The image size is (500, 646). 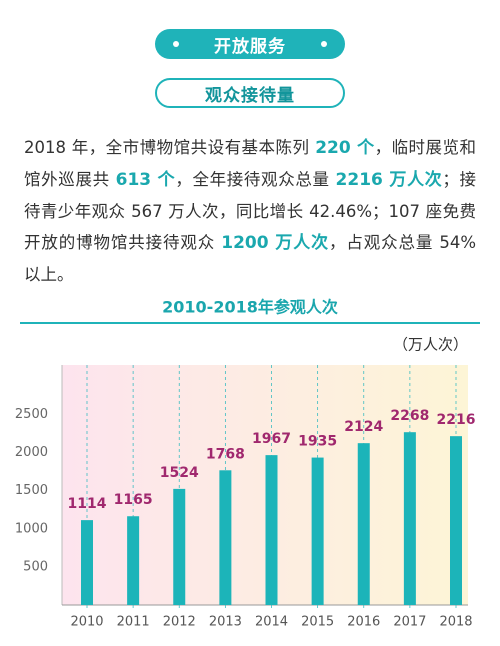 What do you see at coordinates (389, 180) in the screenshot?
I see `highlight-text: 2216 万人次` at bounding box center [389, 180].